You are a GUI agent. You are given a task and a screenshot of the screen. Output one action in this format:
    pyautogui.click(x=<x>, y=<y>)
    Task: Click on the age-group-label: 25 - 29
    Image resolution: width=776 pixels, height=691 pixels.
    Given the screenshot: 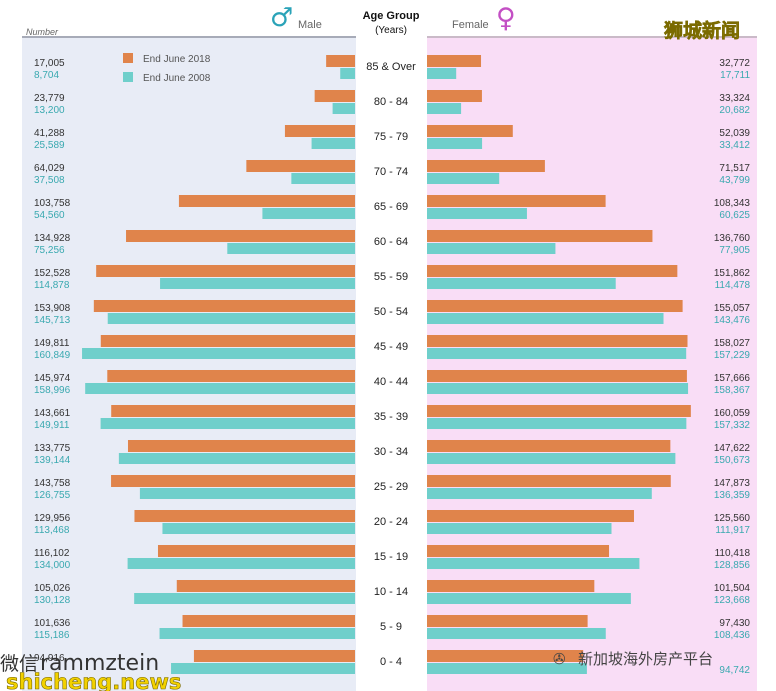 What is the action you would take?
    pyautogui.click(x=391, y=487)
    